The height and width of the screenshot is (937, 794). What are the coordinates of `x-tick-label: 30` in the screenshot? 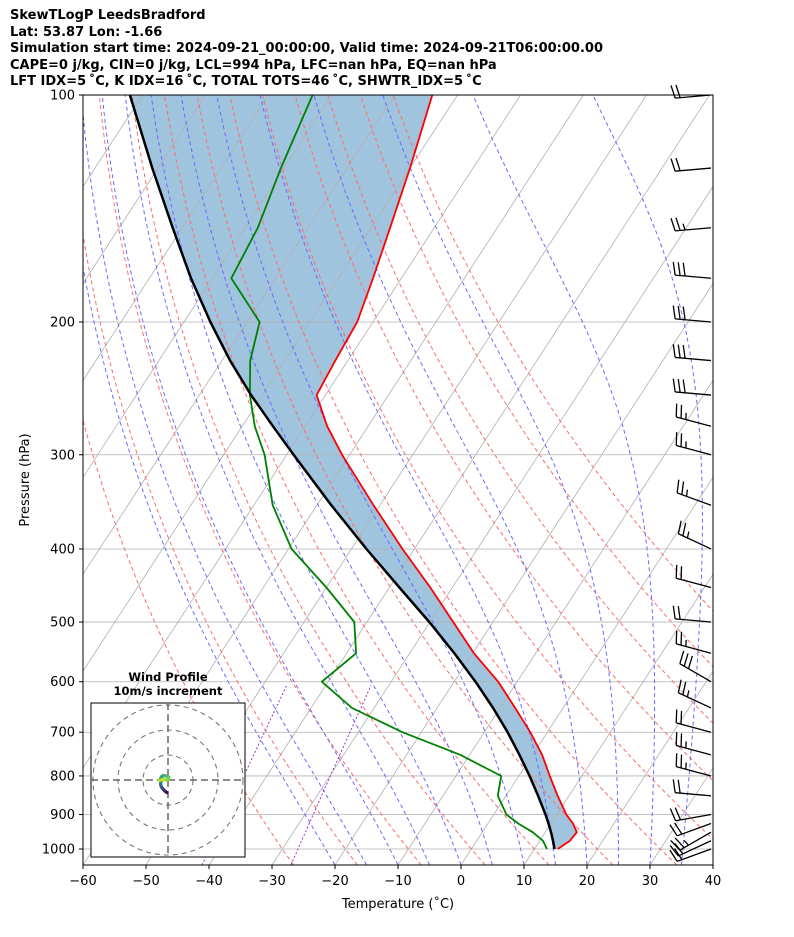 It's located at (650, 881).